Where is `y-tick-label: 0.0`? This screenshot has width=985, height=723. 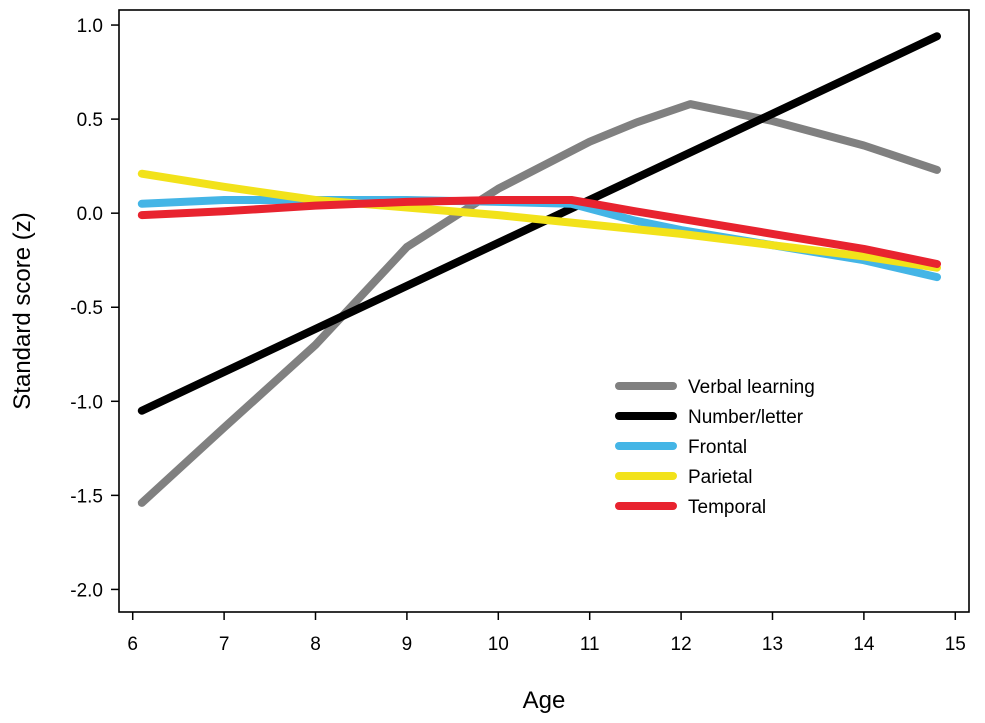
y-tick-label: 0.0 is located at coordinates (90, 214).